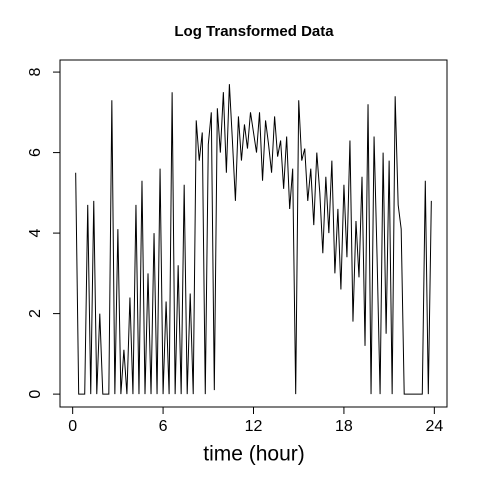  Describe the element at coordinates (35, 152) in the screenshot. I see `y-tick-label: 6` at that location.